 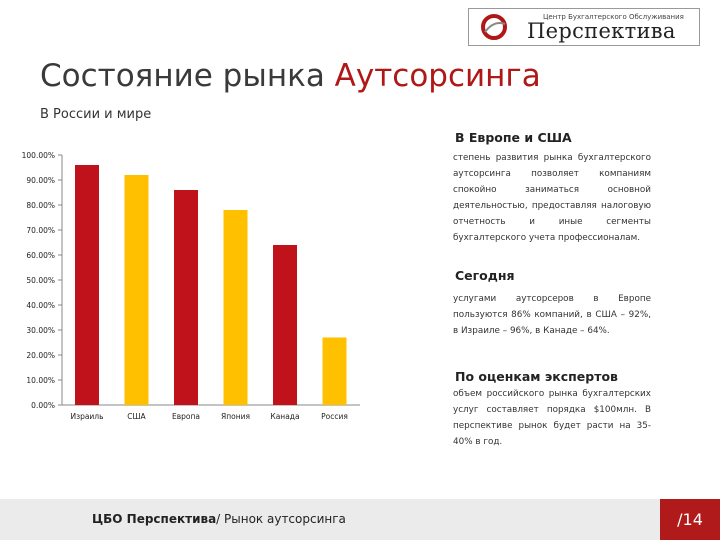 What do you see at coordinates (284, 416) in the screenshot?
I see `x-tick-label: Канада` at bounding box center [284, 416].